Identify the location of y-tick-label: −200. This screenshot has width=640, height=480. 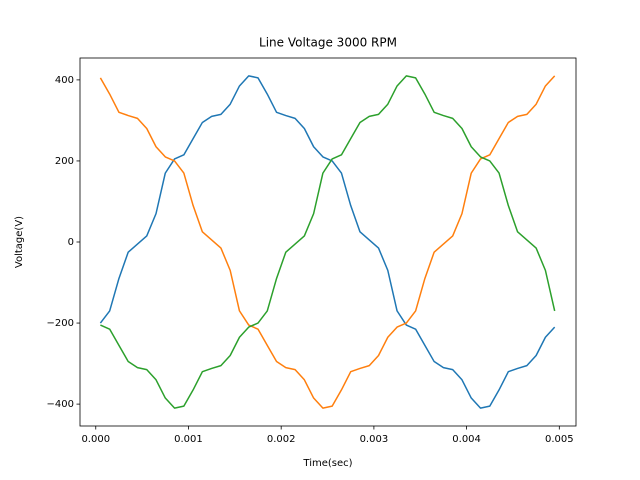
(60, 323).